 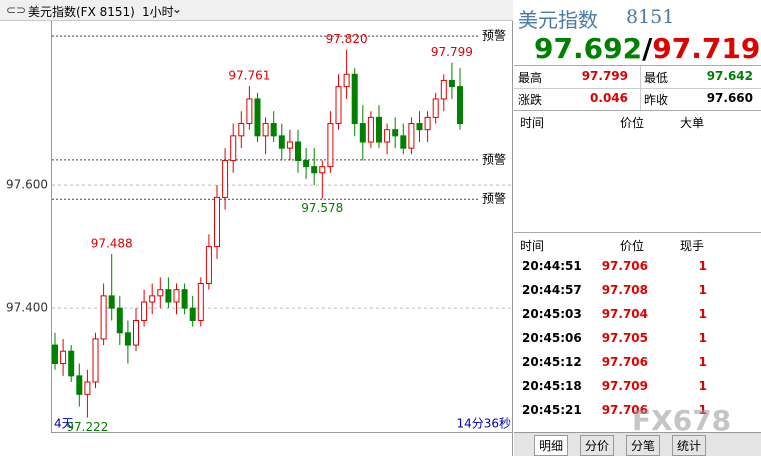 What do you see at coordinates (552, 338) in the screenshot?
I see `trade-time: 20:45:06` at bounding box center [552, 338].